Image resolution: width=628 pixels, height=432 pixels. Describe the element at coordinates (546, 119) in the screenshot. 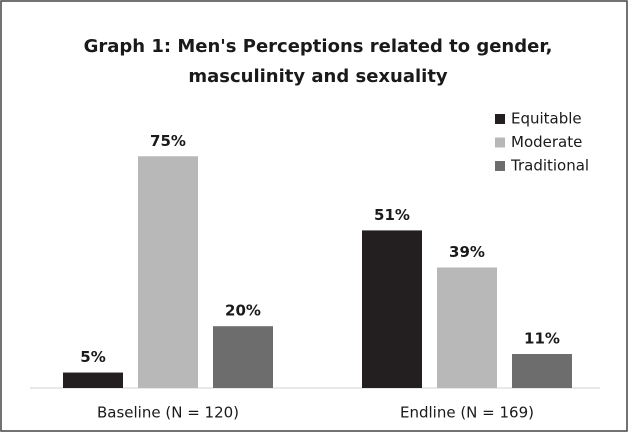

I see `legend-label: Equitable` at that location.